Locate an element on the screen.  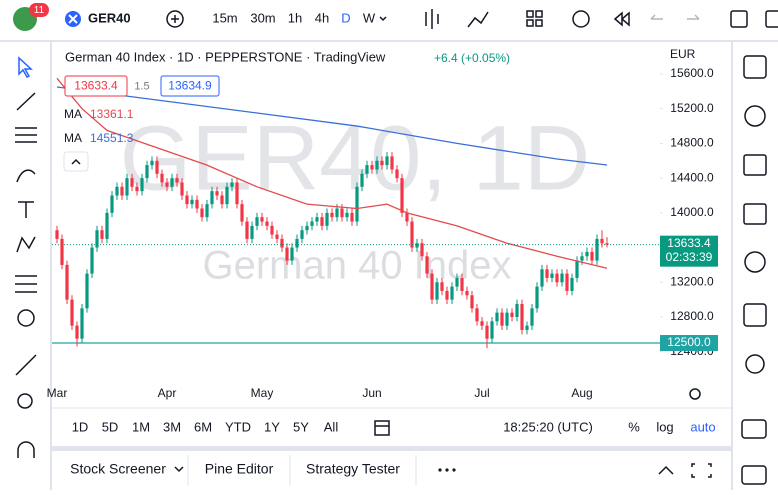
chart-type-icon is located at coordinates (432, 19).